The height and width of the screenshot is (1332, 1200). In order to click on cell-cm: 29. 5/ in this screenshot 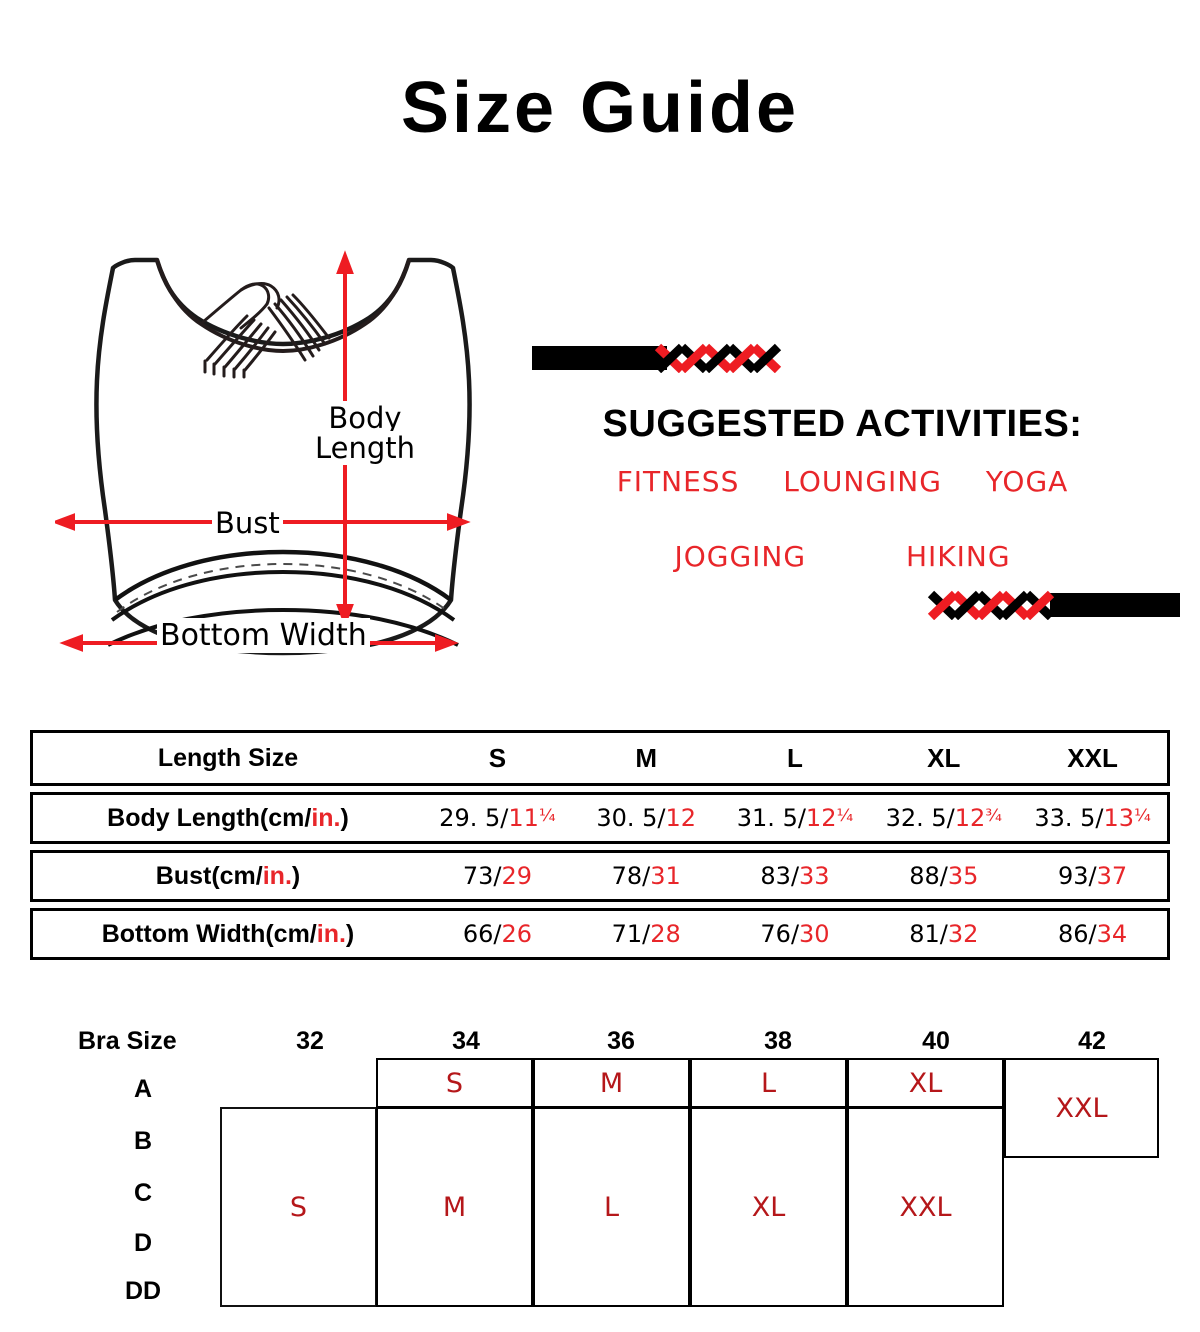, I will do `click(474, 818)`.